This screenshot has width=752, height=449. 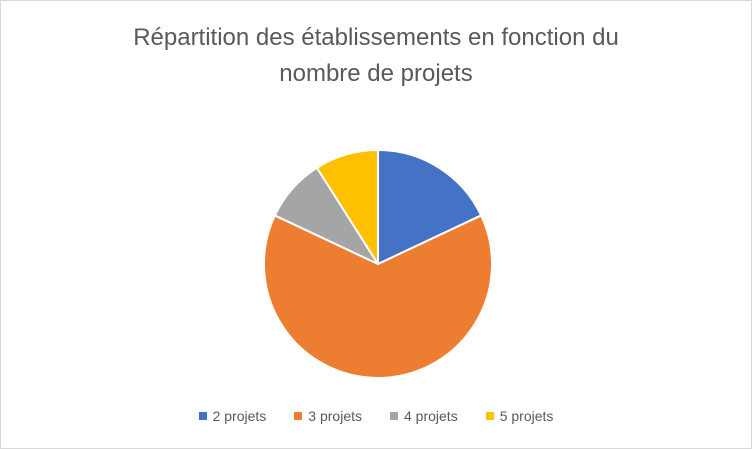 What do you see at coordinates (526, 416) in the screenshot?
I see `legend-label: 5 projets` at bounding box center [526, 416].